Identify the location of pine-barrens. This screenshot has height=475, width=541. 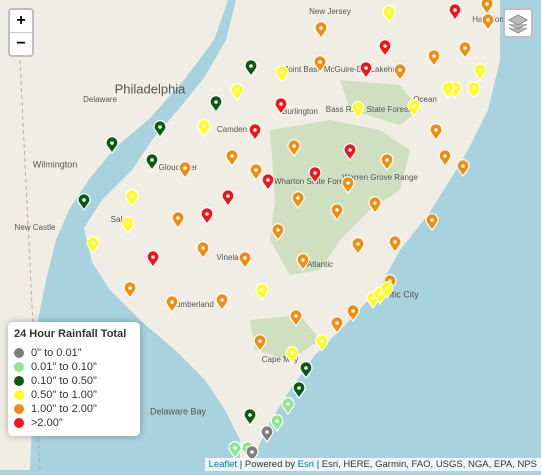
(340, 197).